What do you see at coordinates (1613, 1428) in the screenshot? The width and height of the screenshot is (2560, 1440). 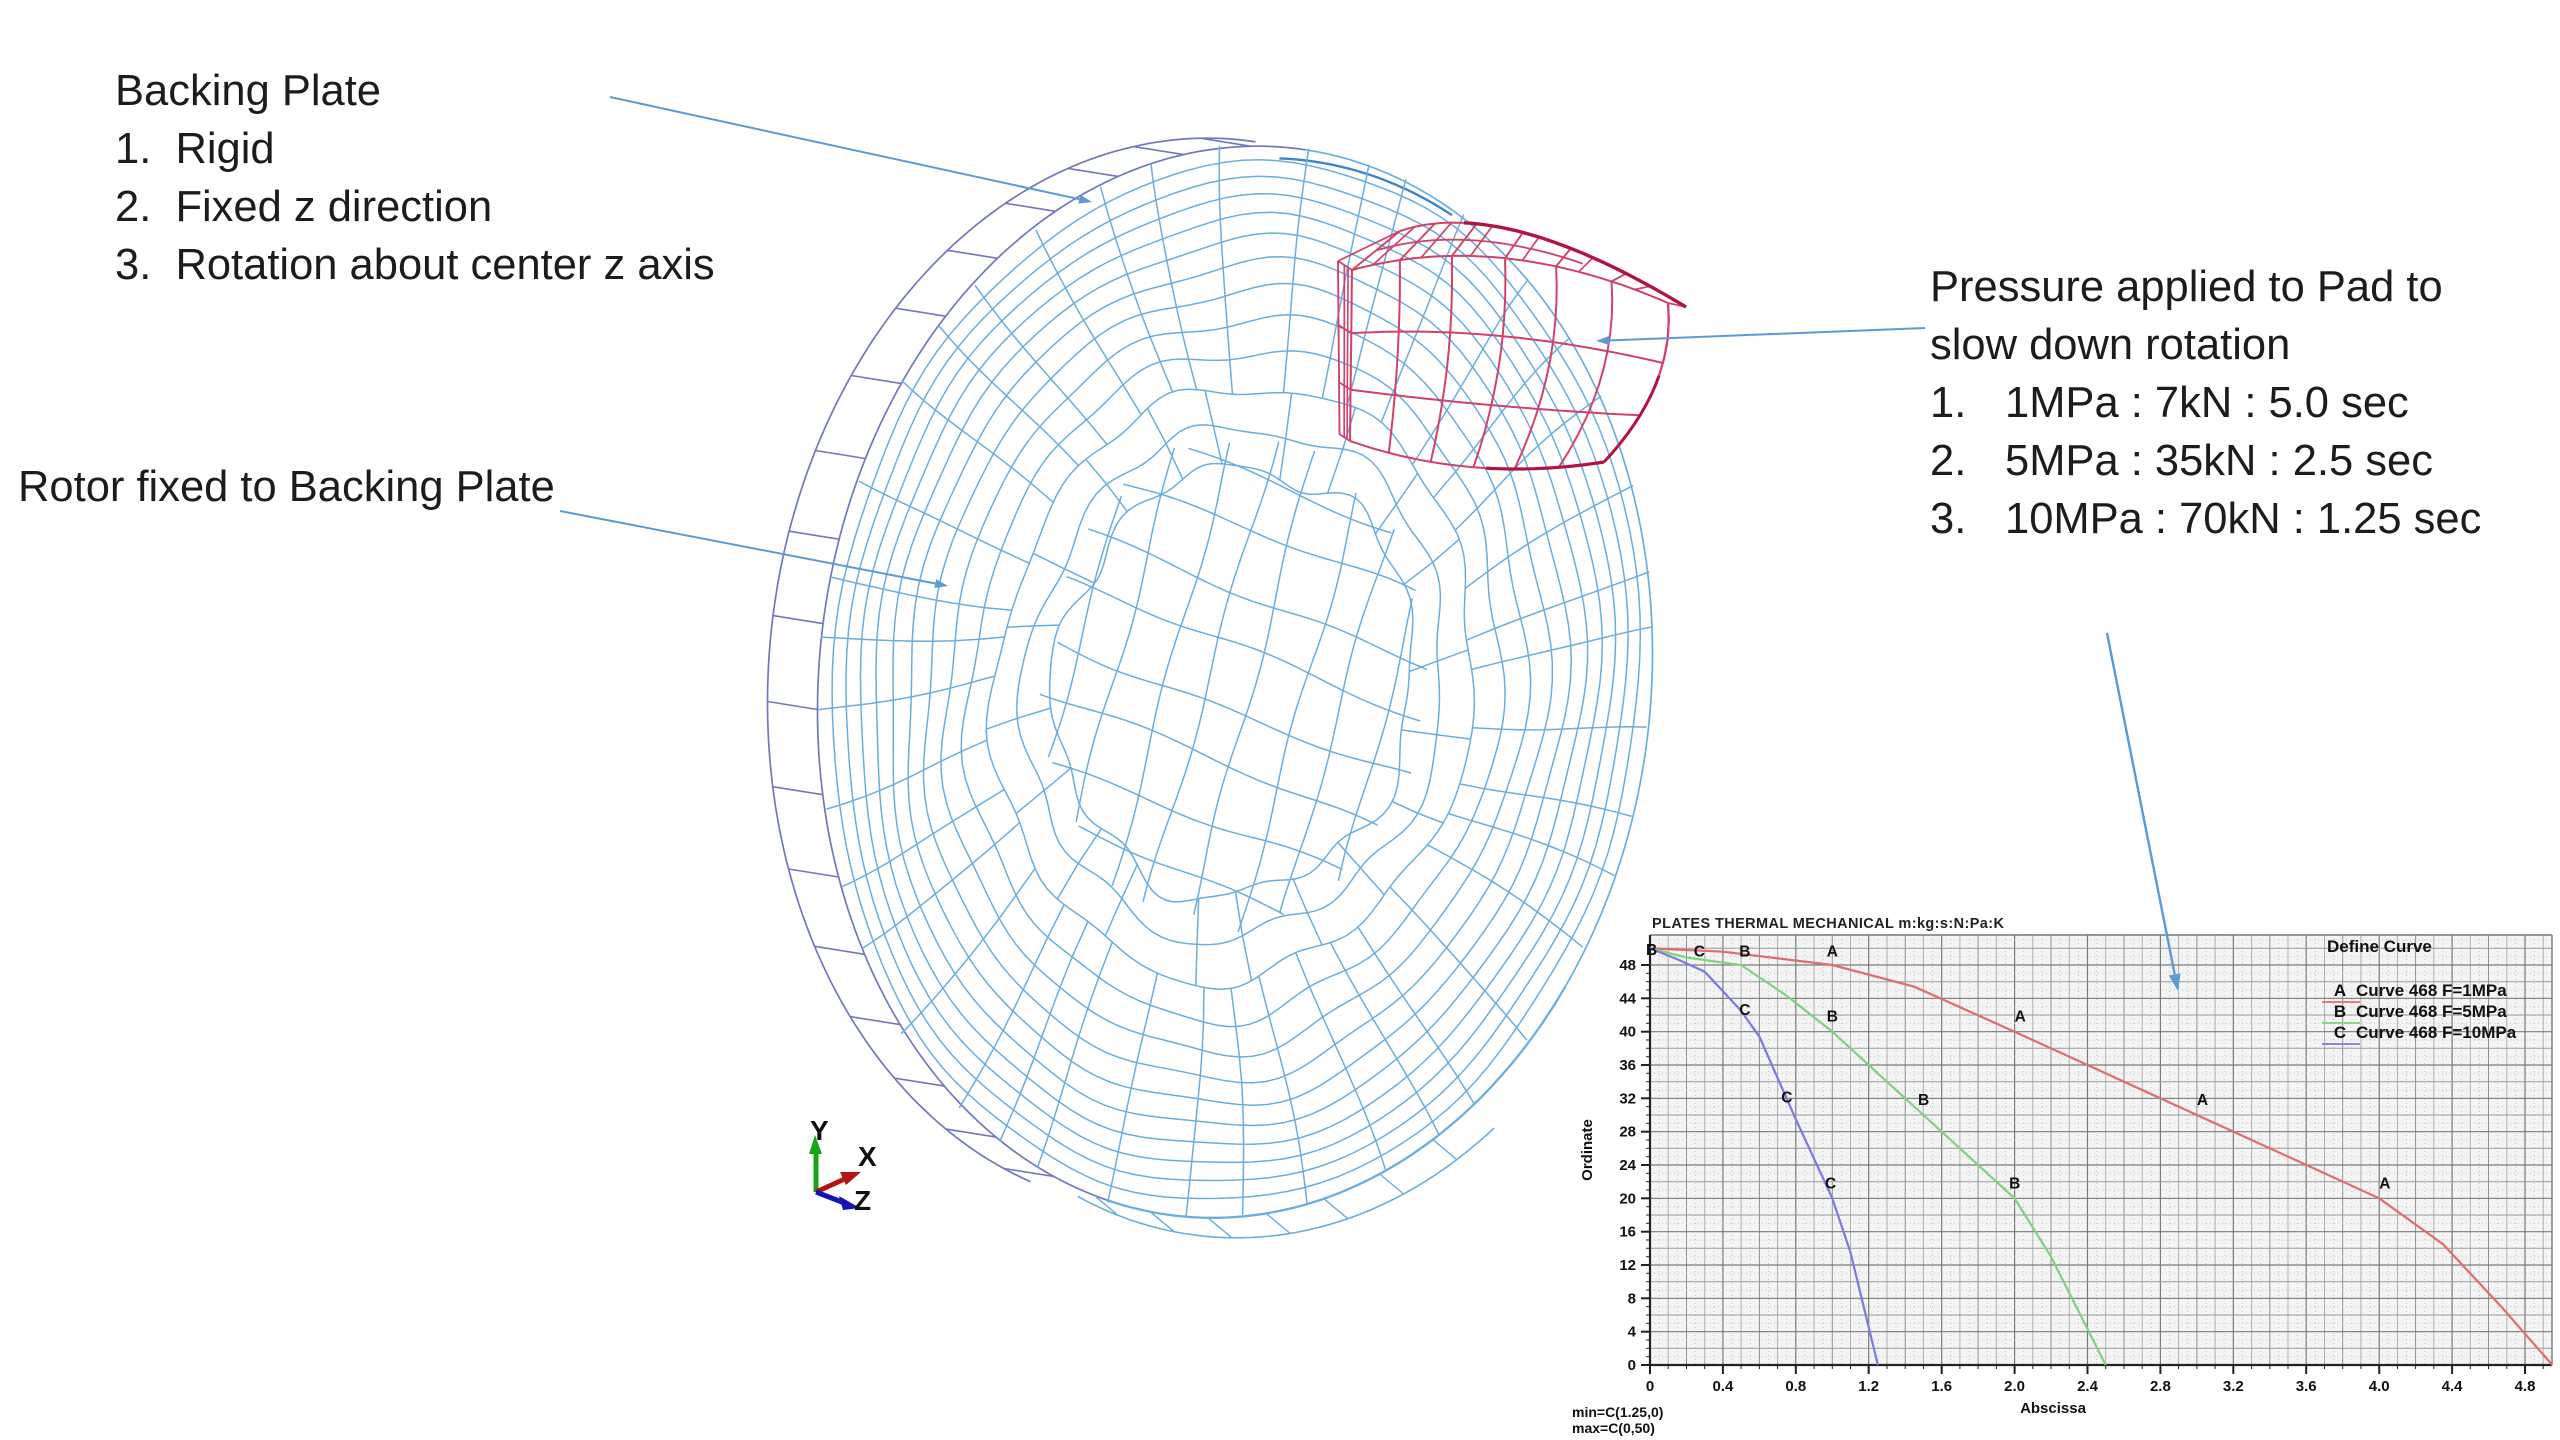 I see `svg-text: max=C(0,50)` at bounding box center [1613, 1428].